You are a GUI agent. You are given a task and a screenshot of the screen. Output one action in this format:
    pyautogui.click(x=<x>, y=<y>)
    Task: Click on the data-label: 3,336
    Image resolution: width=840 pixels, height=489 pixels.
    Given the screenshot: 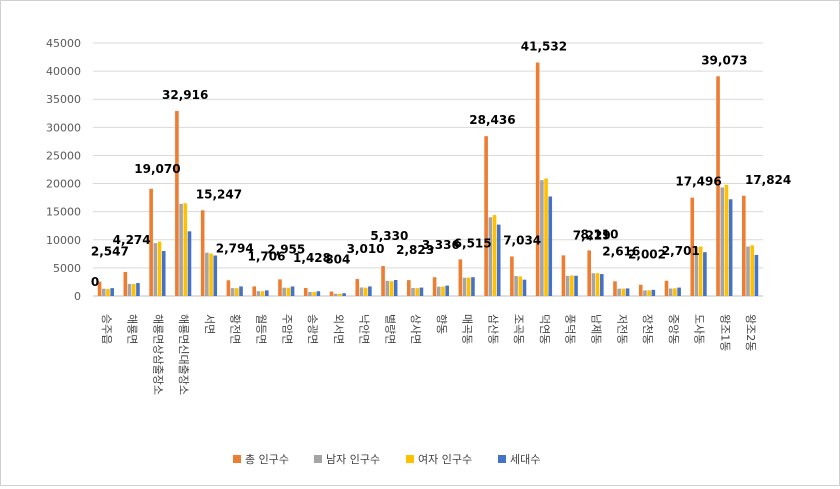 What is the action you would take?
    pyautogui.click(x=441, y=245)
    